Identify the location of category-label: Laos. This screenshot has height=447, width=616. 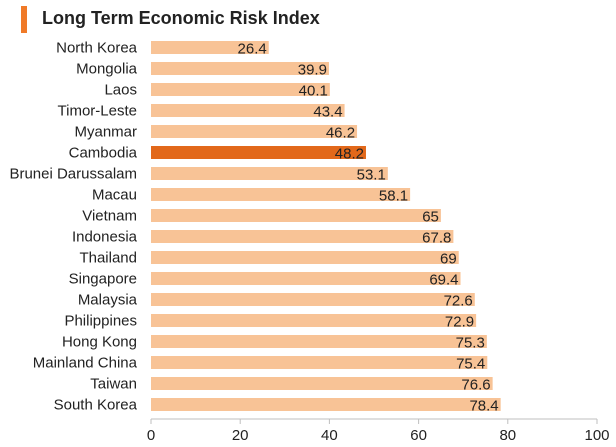
(120, 90).